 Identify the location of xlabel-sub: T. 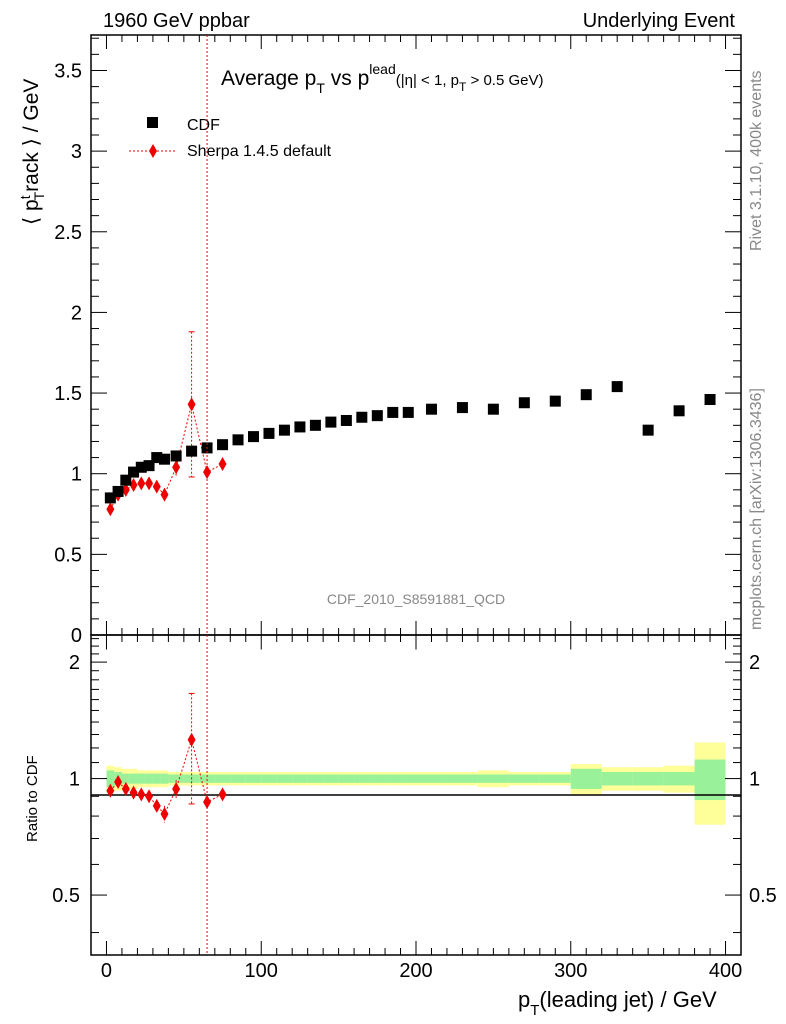
(534, 1010).